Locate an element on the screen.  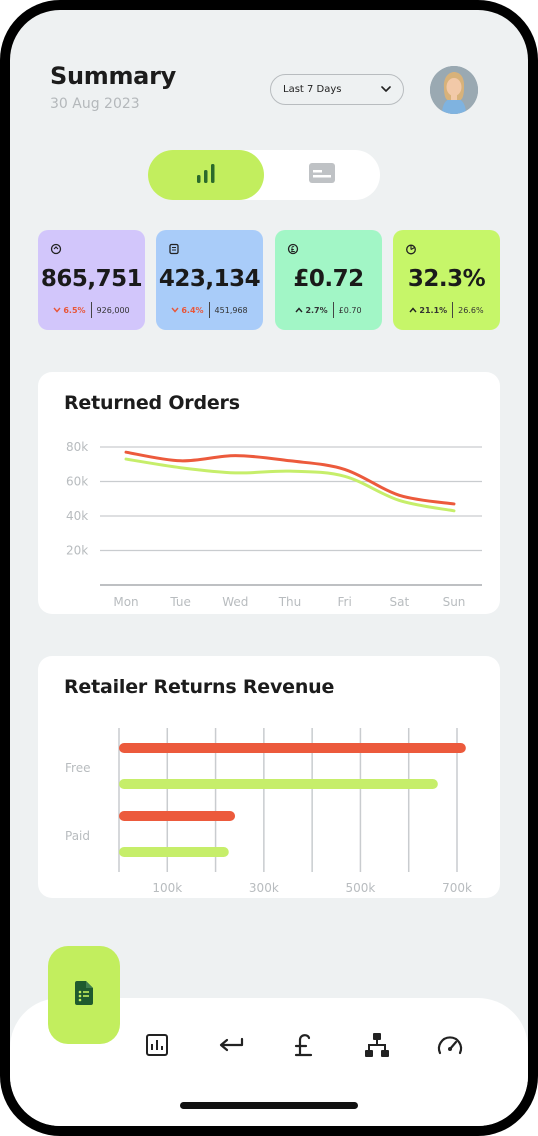
avatar is located at coordinates (454, 90).